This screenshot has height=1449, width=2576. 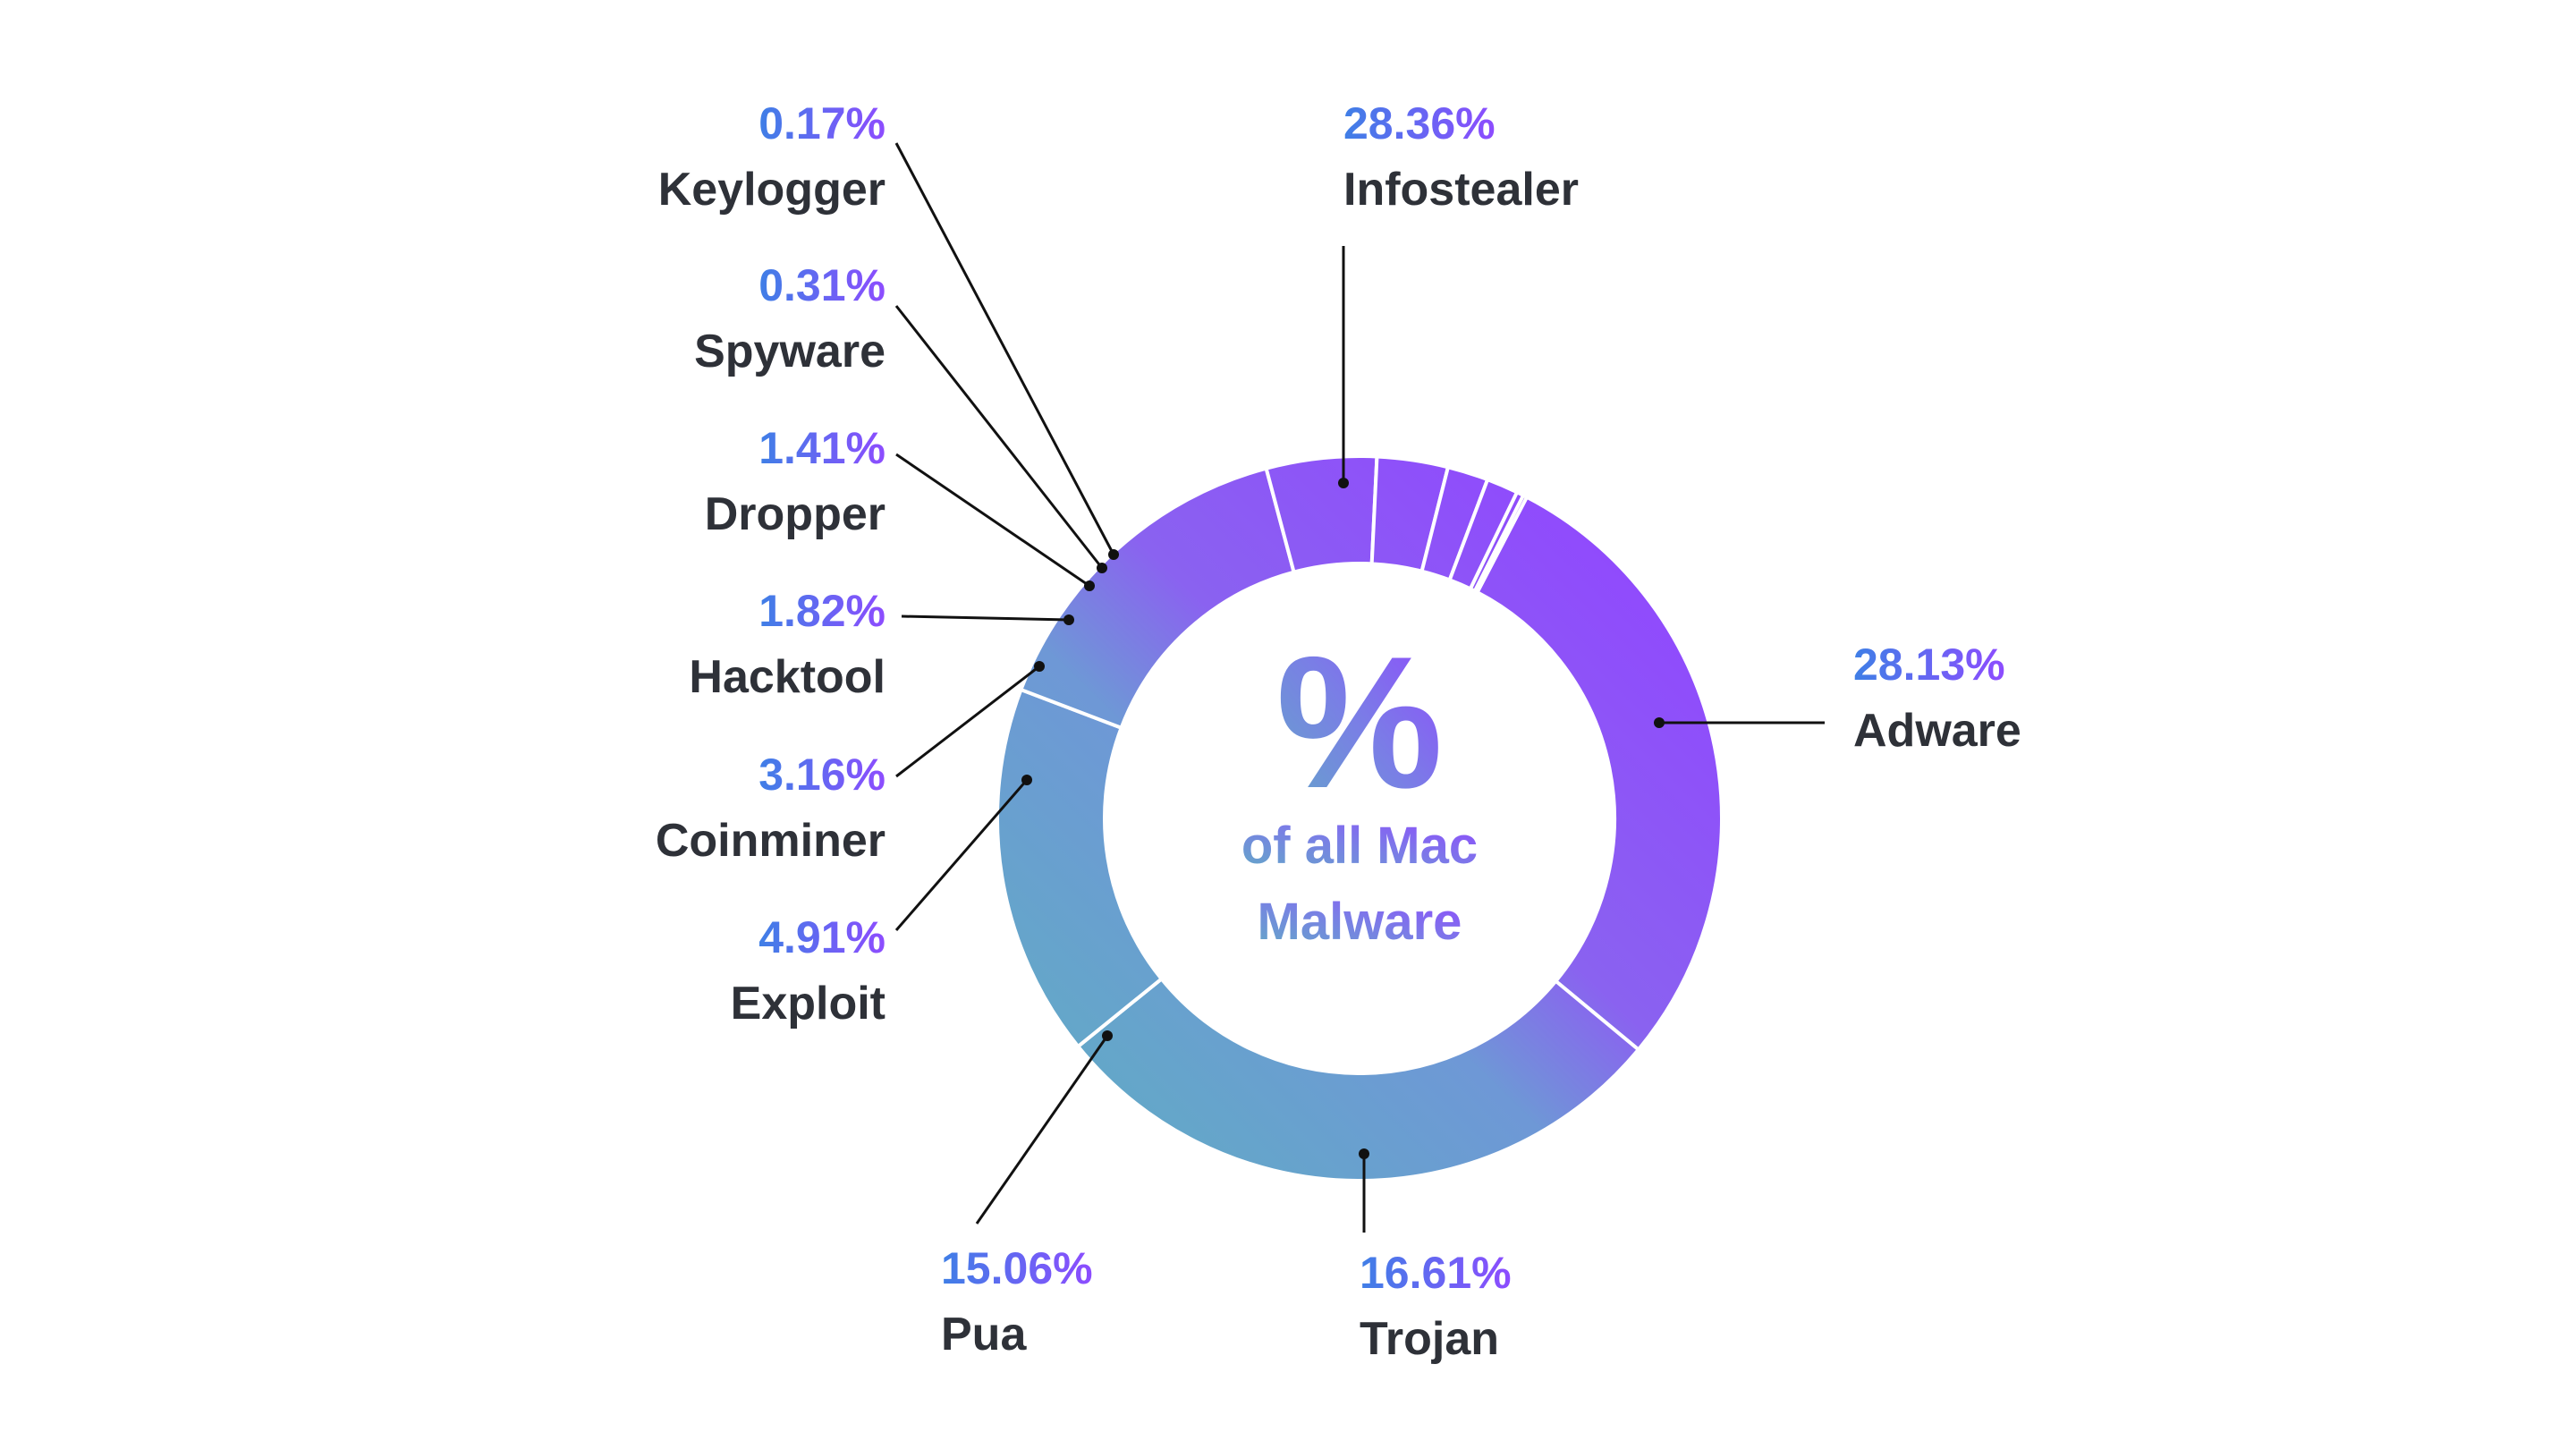 What do you see at coordinates (1017, 1268) in the screenshot?
I see `percent-label-pua: 15.06%` at bounding box center [1017, 1268].